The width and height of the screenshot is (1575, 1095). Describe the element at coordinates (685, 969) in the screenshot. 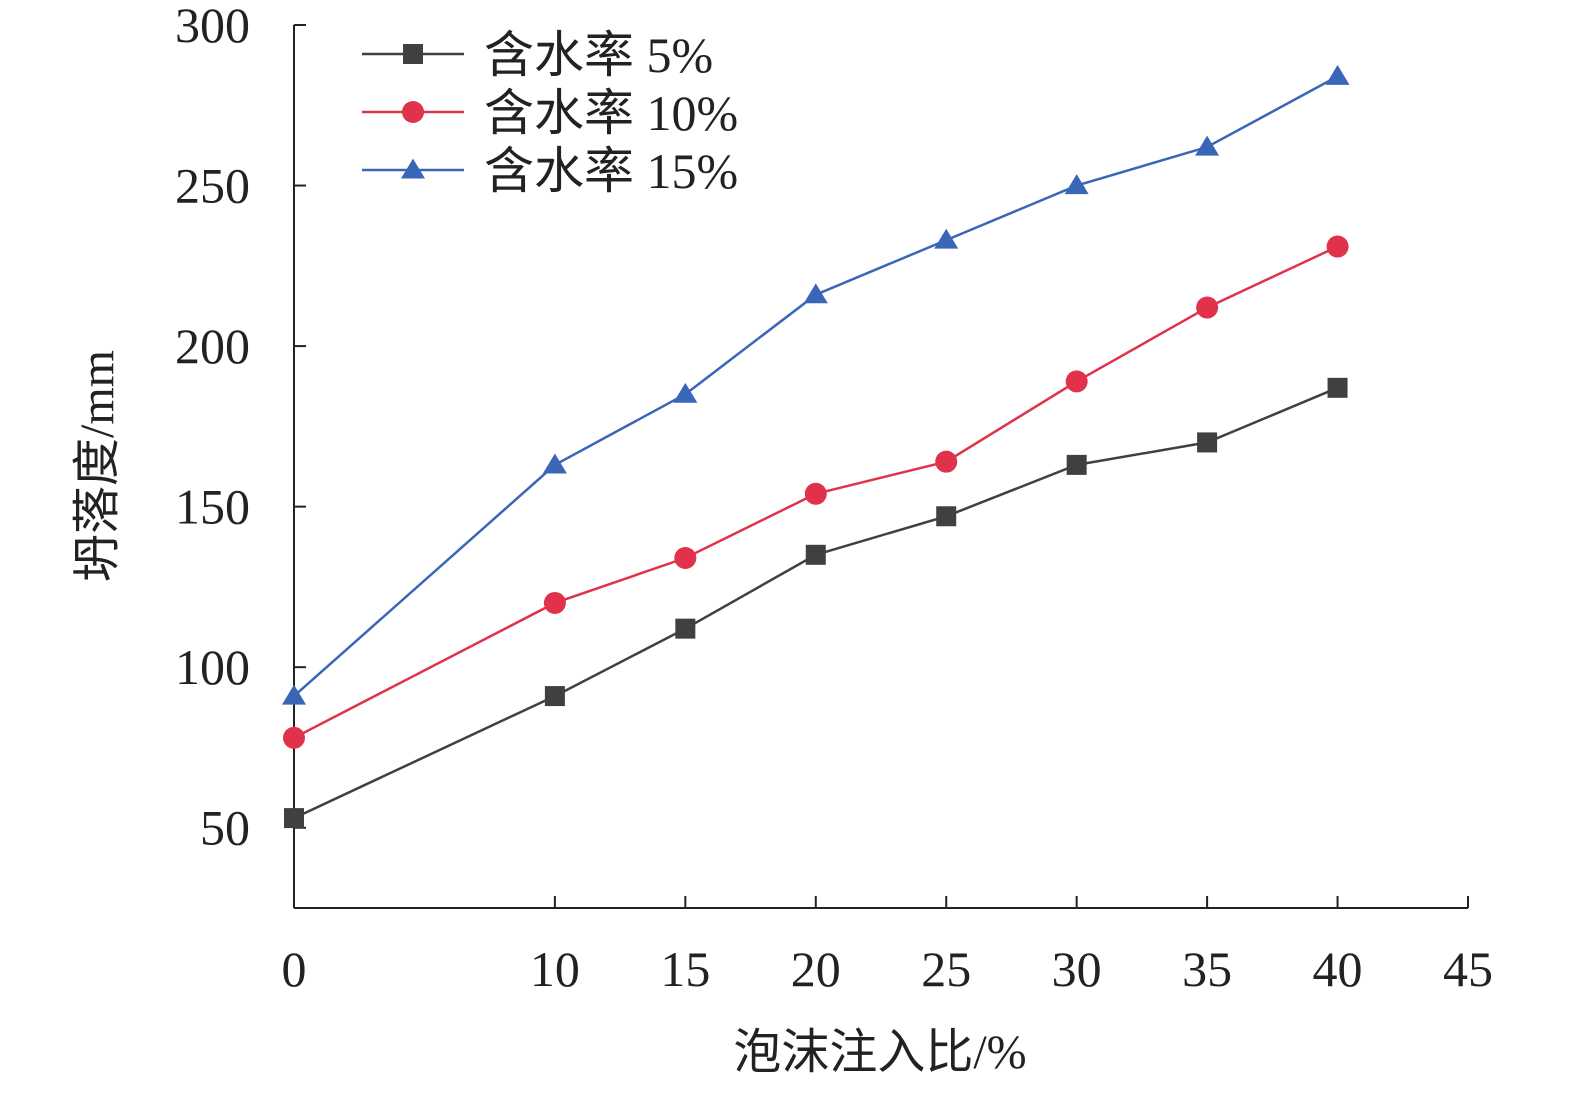

I see `x-tick-label: 15` at that location.